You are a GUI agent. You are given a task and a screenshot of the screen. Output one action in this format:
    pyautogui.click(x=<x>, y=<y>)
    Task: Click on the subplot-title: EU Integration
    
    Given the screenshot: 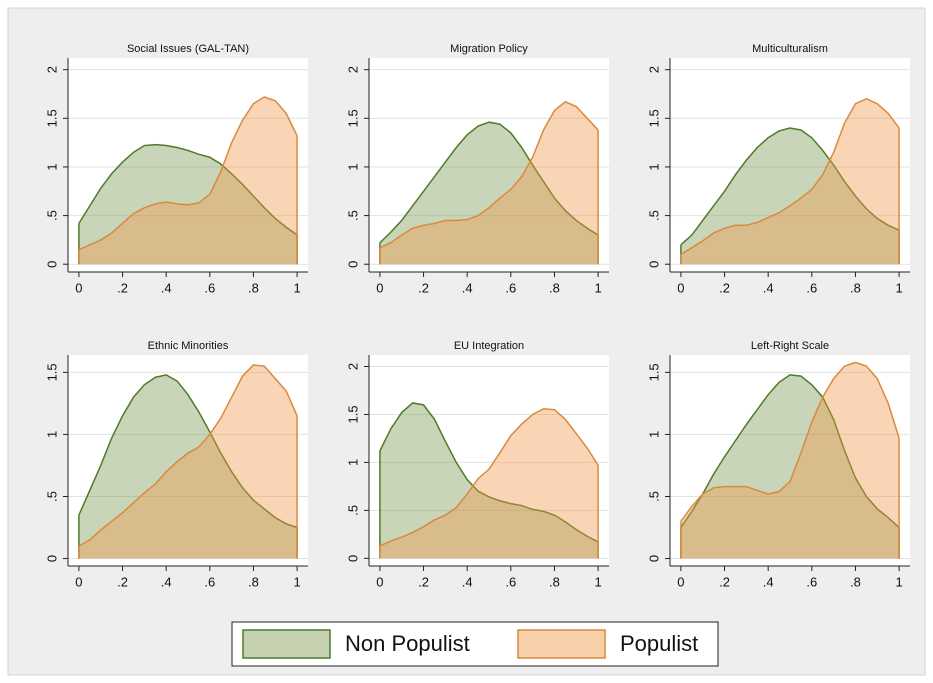 What is the action you would take?
    pyautogui.click(x=489, y=346)
    